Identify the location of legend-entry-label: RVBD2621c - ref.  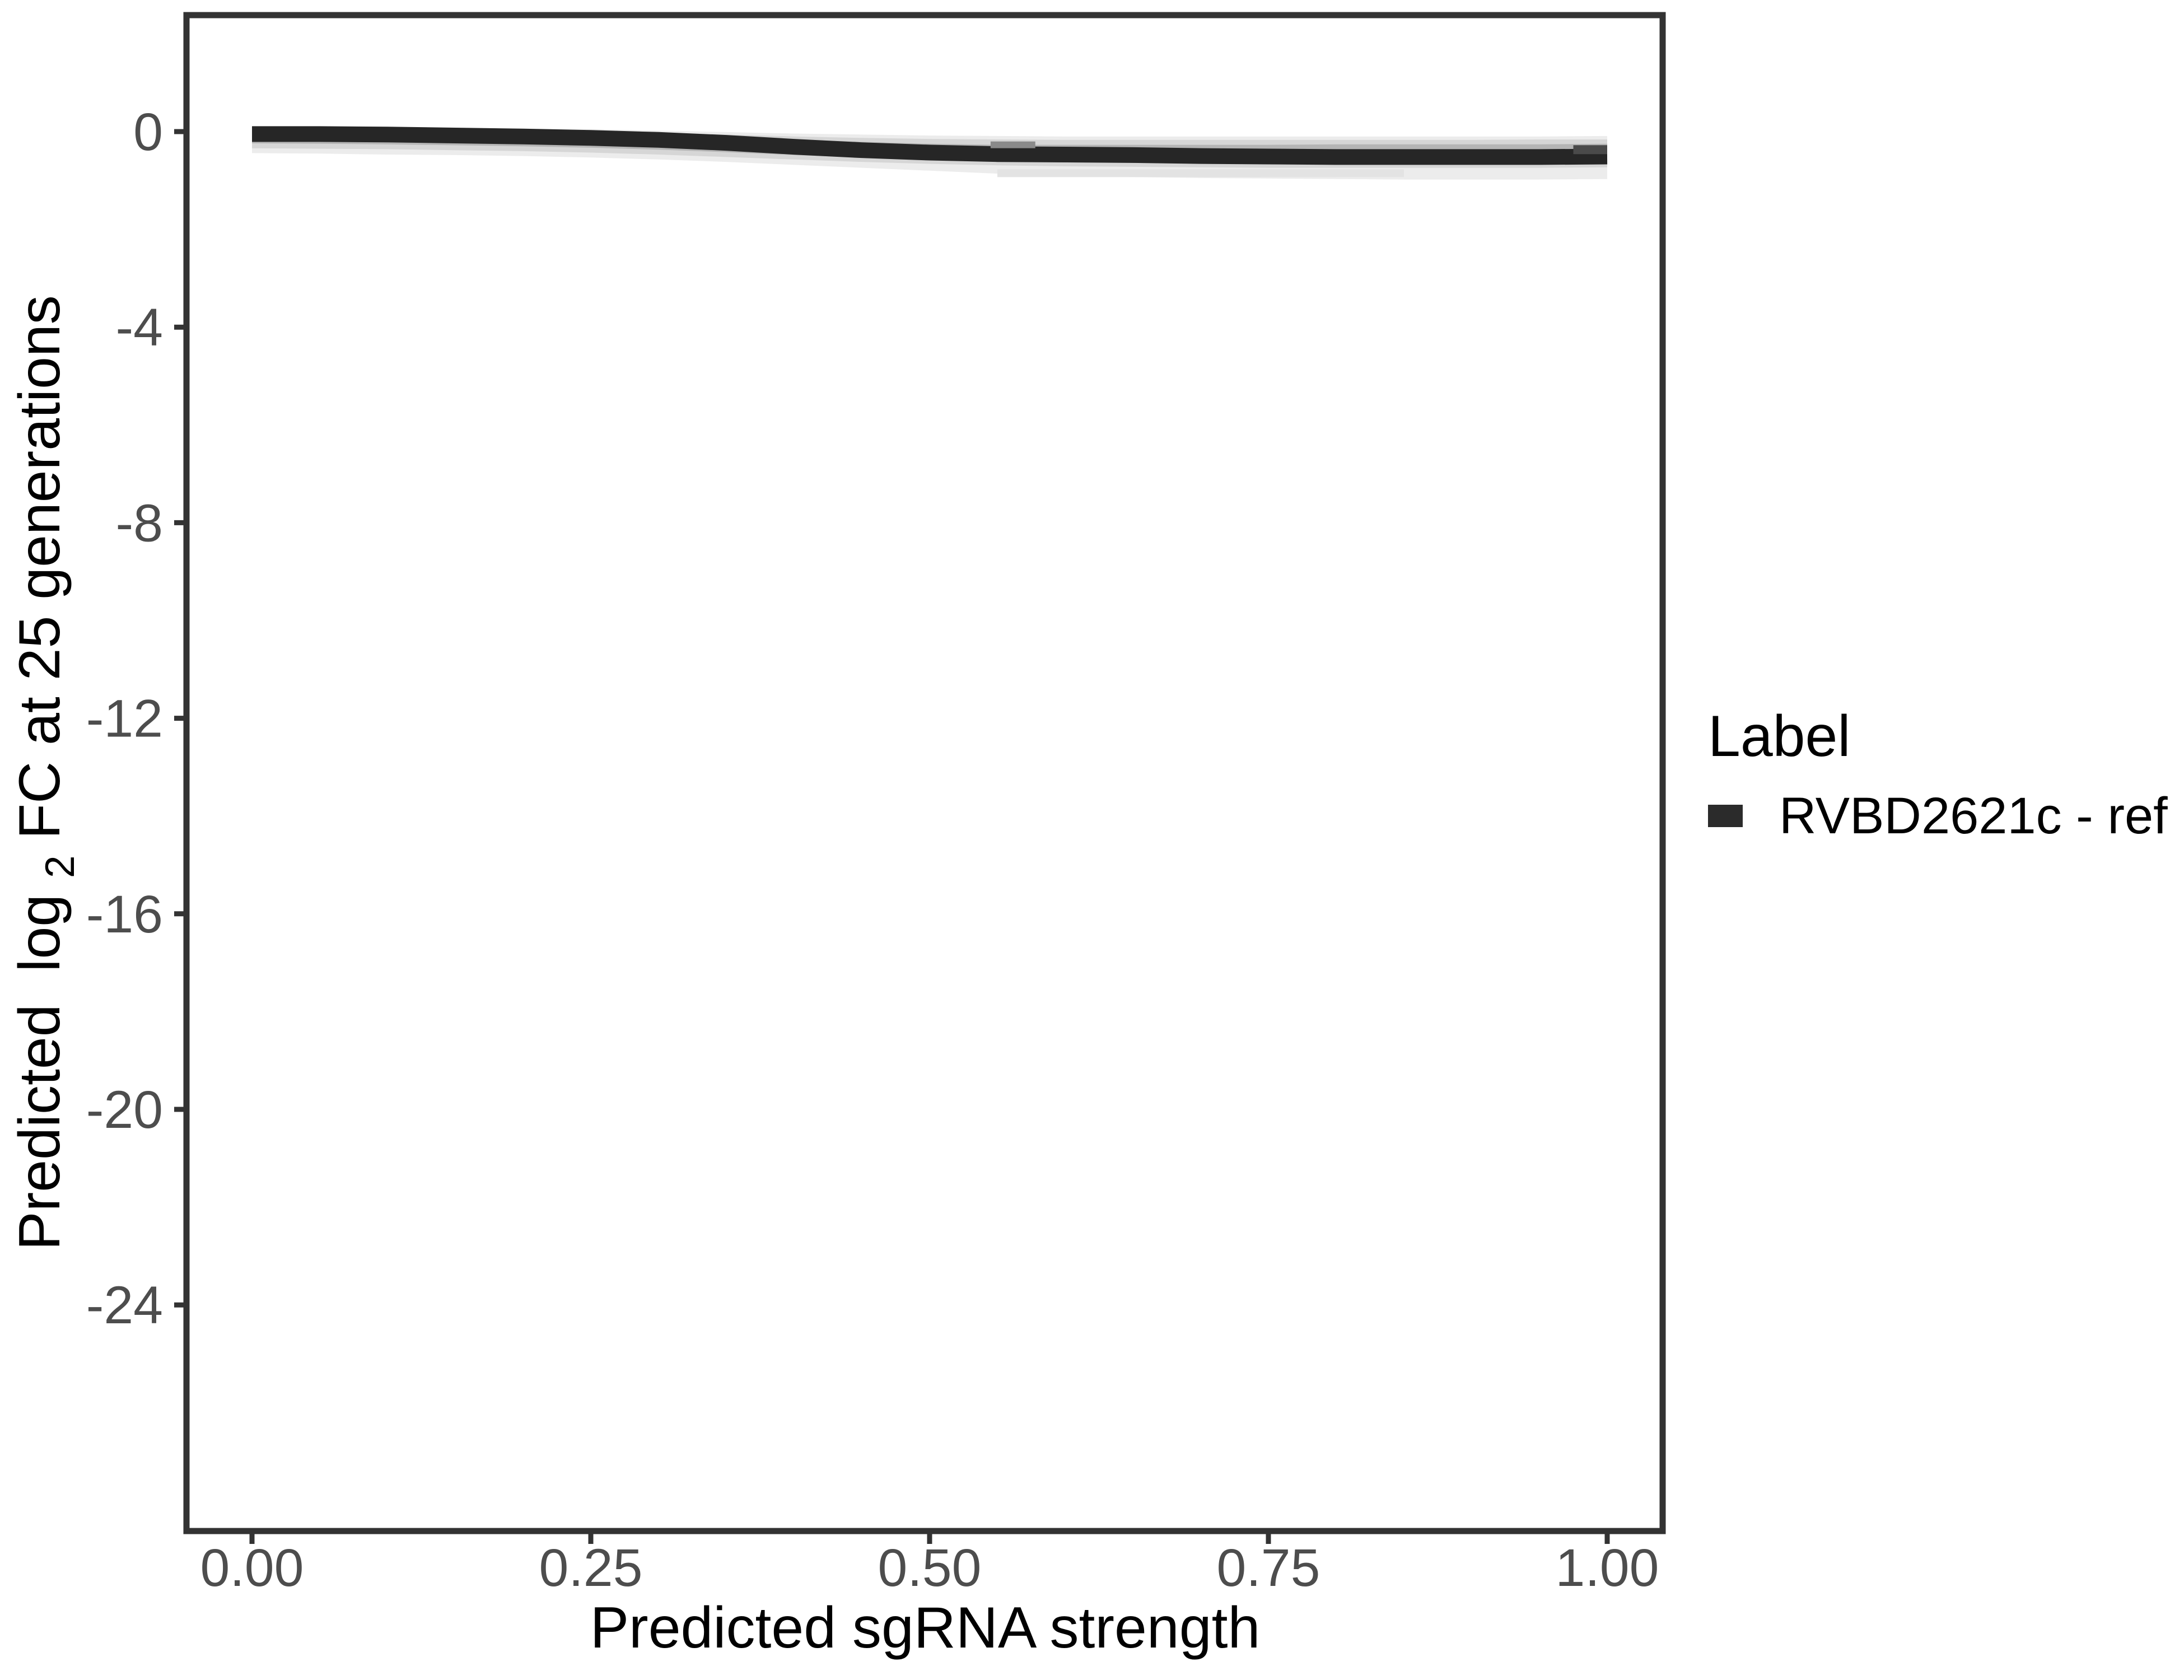
(1974, 816).